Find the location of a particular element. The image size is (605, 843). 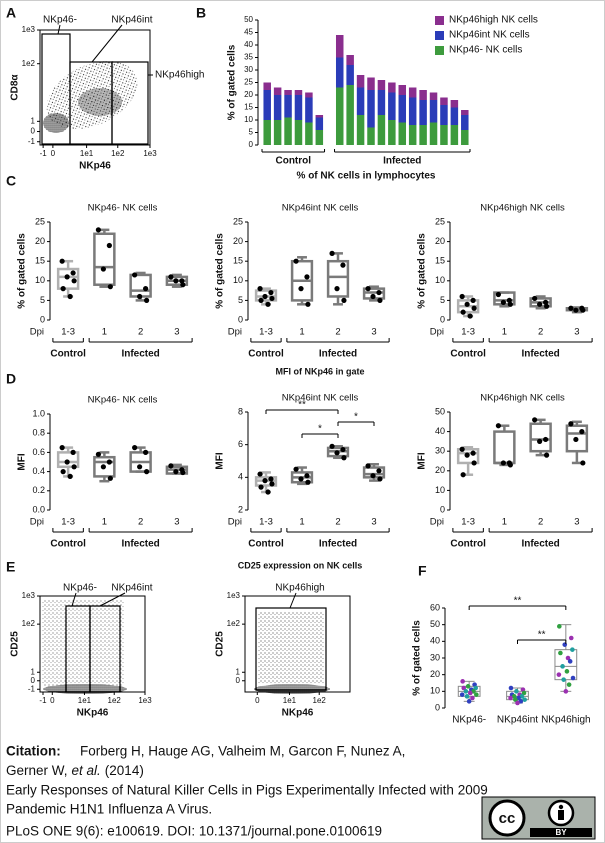

y-tick-label: 1e3 is located at coordinates (234, 595).